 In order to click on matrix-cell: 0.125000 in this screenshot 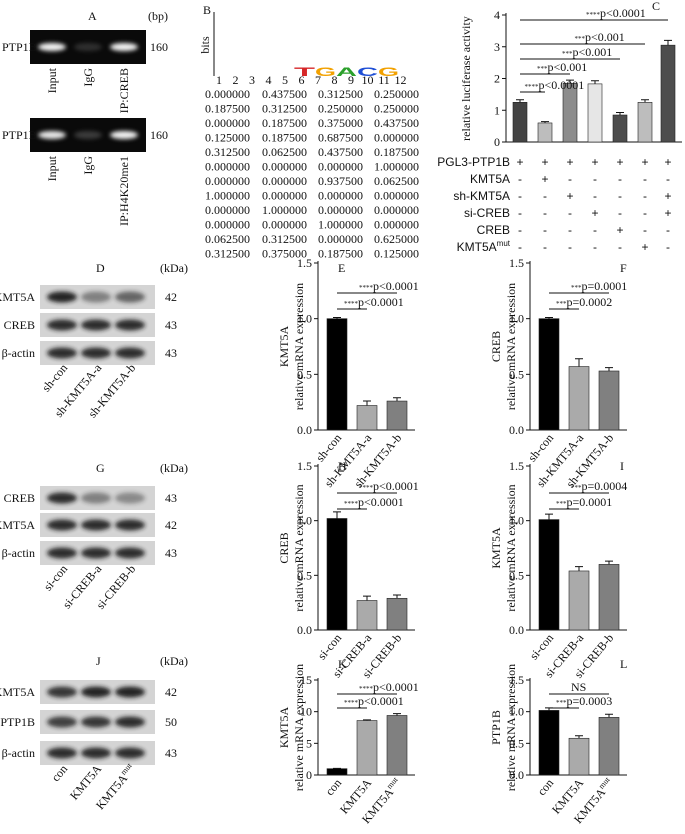, I will do `click(396, 254)`.